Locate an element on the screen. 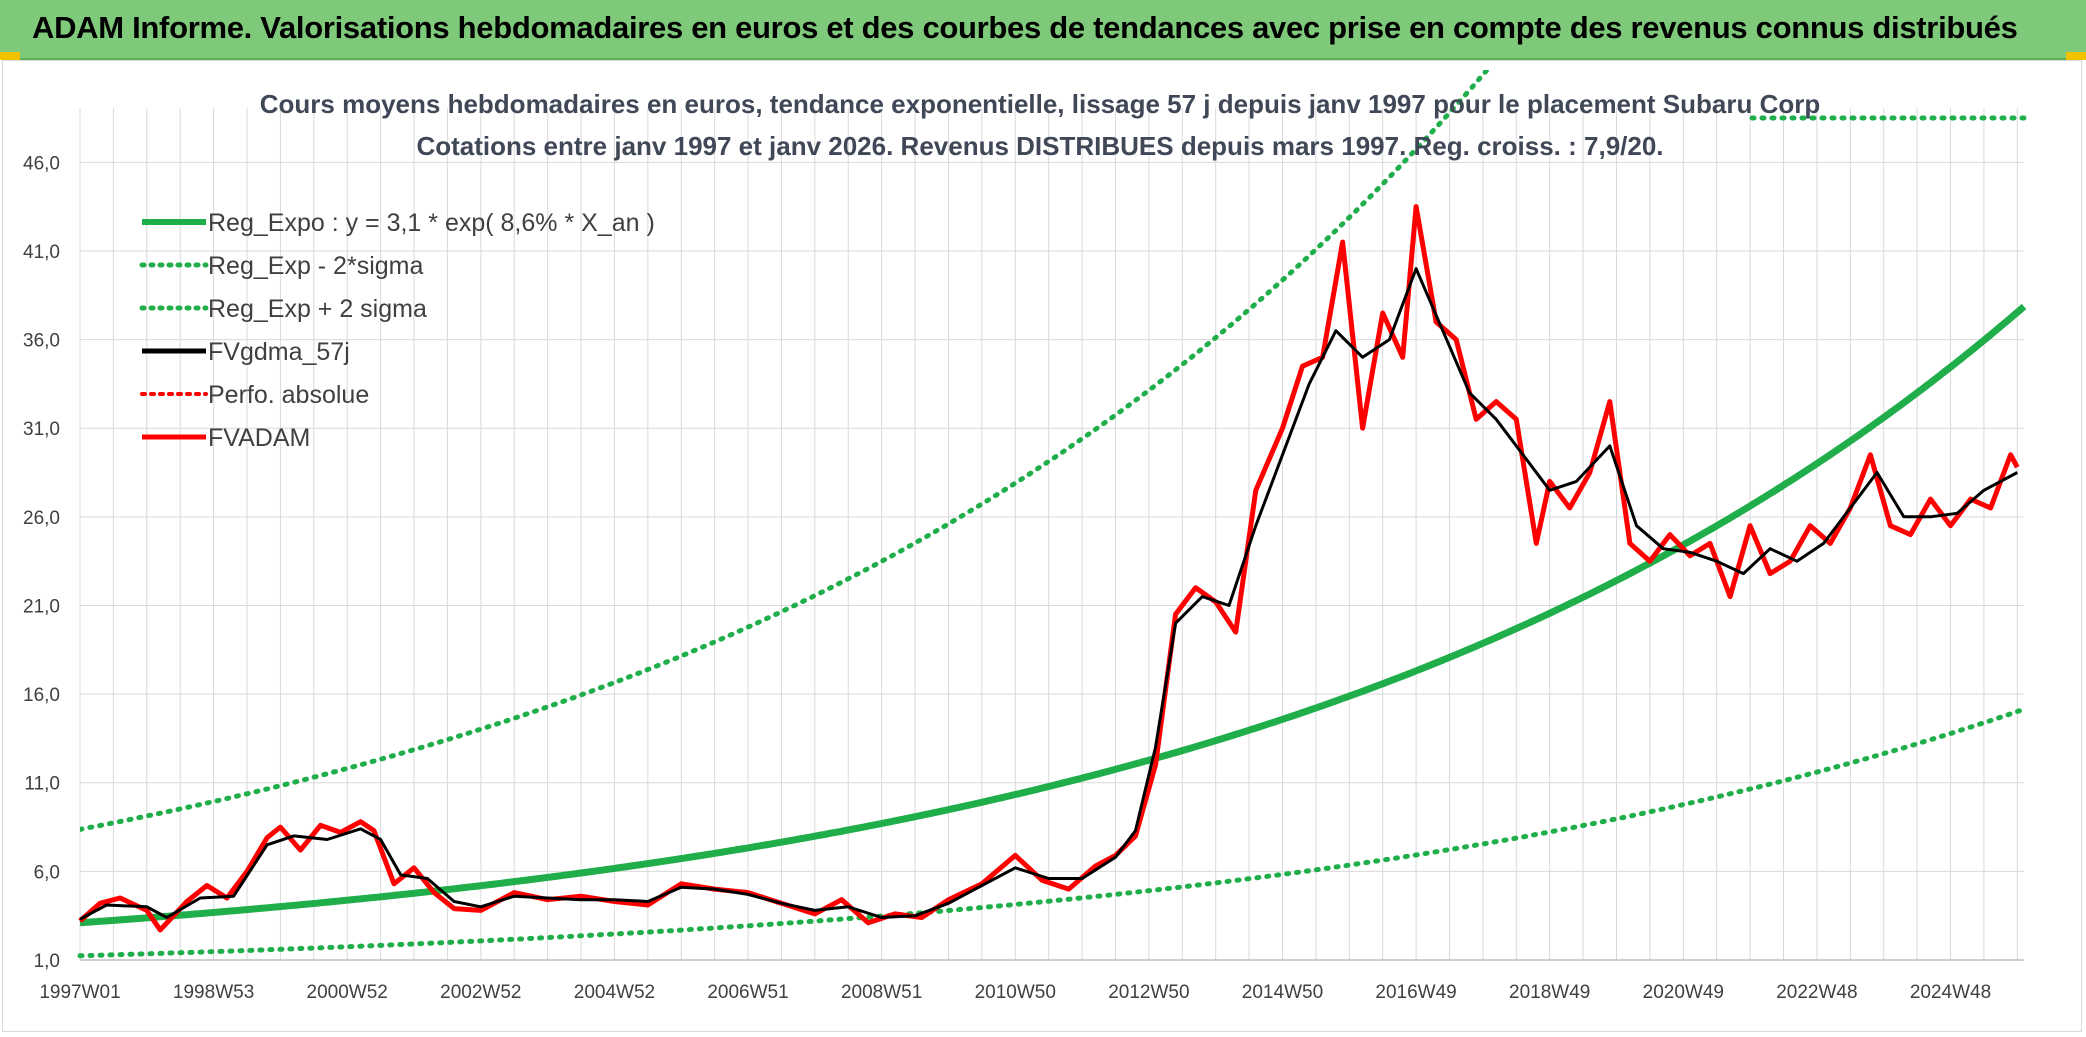  x-tick-label: 2004W52 is located at coordinates (614, 992).